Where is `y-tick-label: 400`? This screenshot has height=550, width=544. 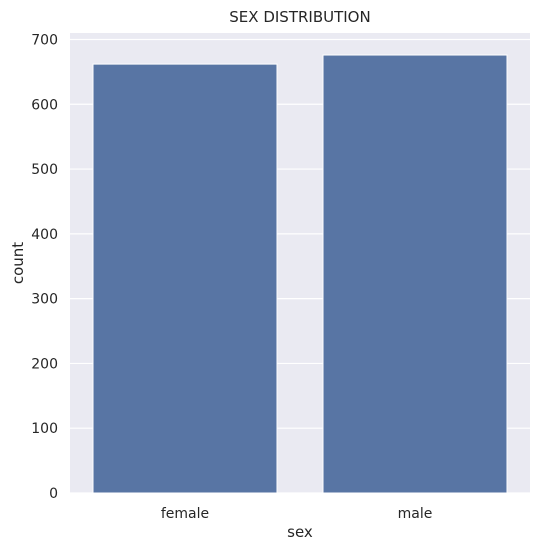 y-tick-label: 400 is located at coordinates (44, 235).